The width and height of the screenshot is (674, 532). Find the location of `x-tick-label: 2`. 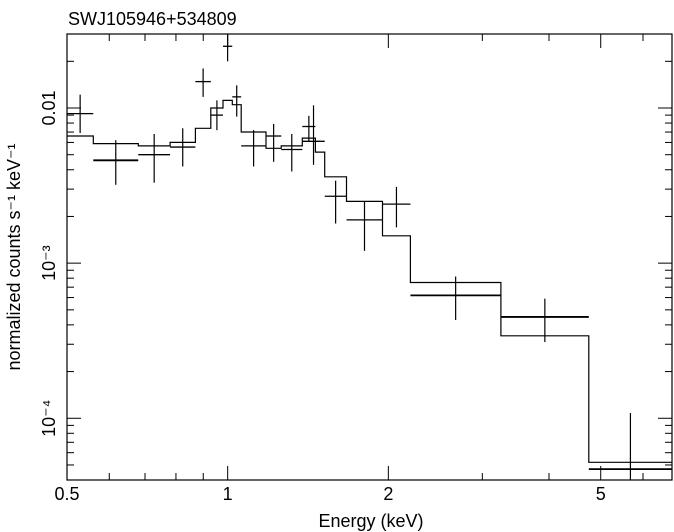

x-tick-label: 2 is located at coordinates (388, 494).